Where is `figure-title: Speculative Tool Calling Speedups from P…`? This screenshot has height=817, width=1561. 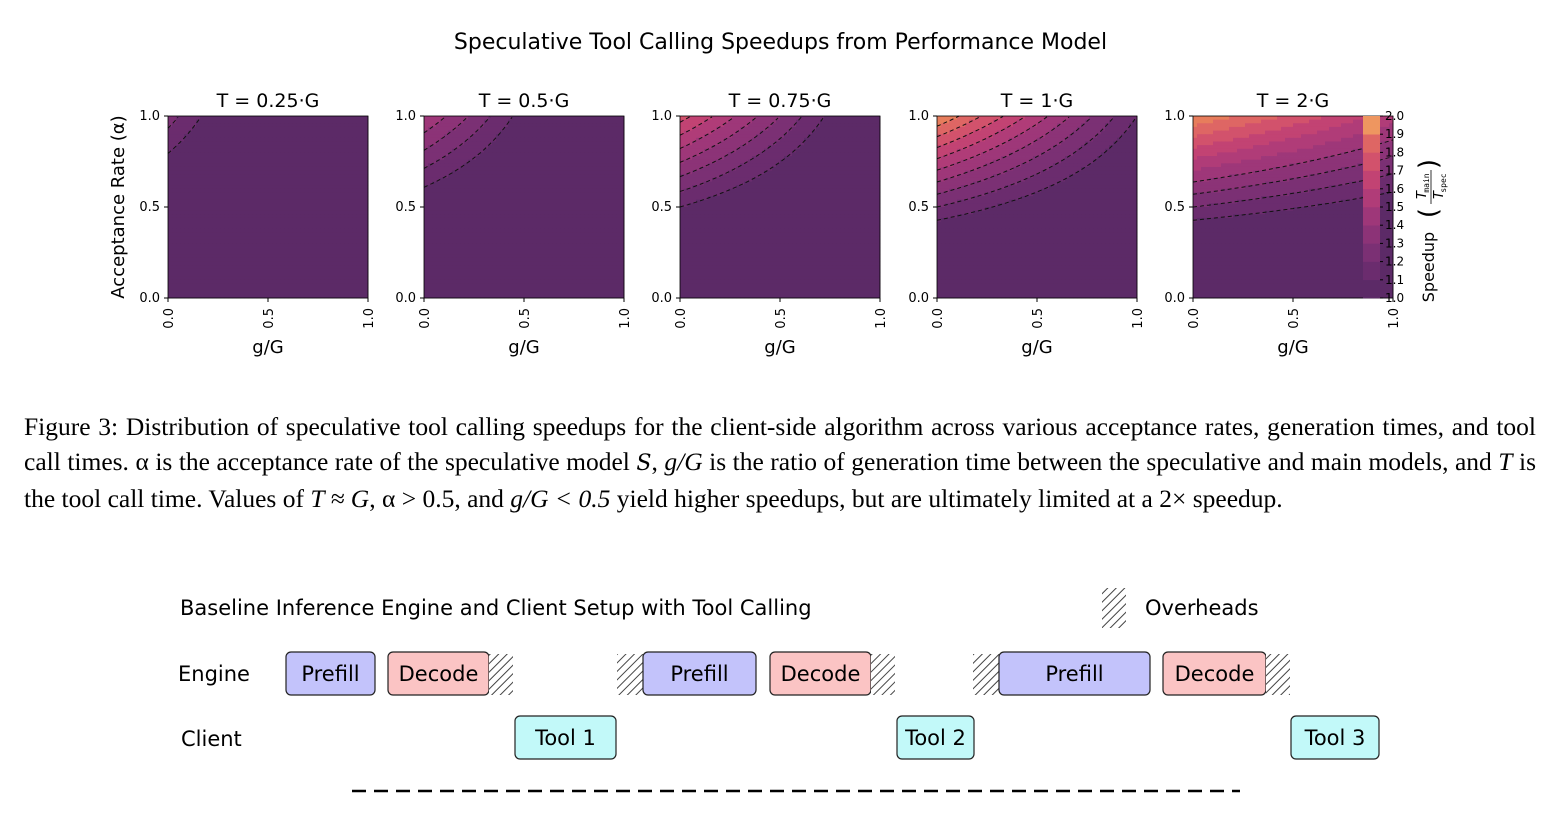
figure-title: Speculative Tool Calling Speedups from P… is located at coordinates (780, 42).